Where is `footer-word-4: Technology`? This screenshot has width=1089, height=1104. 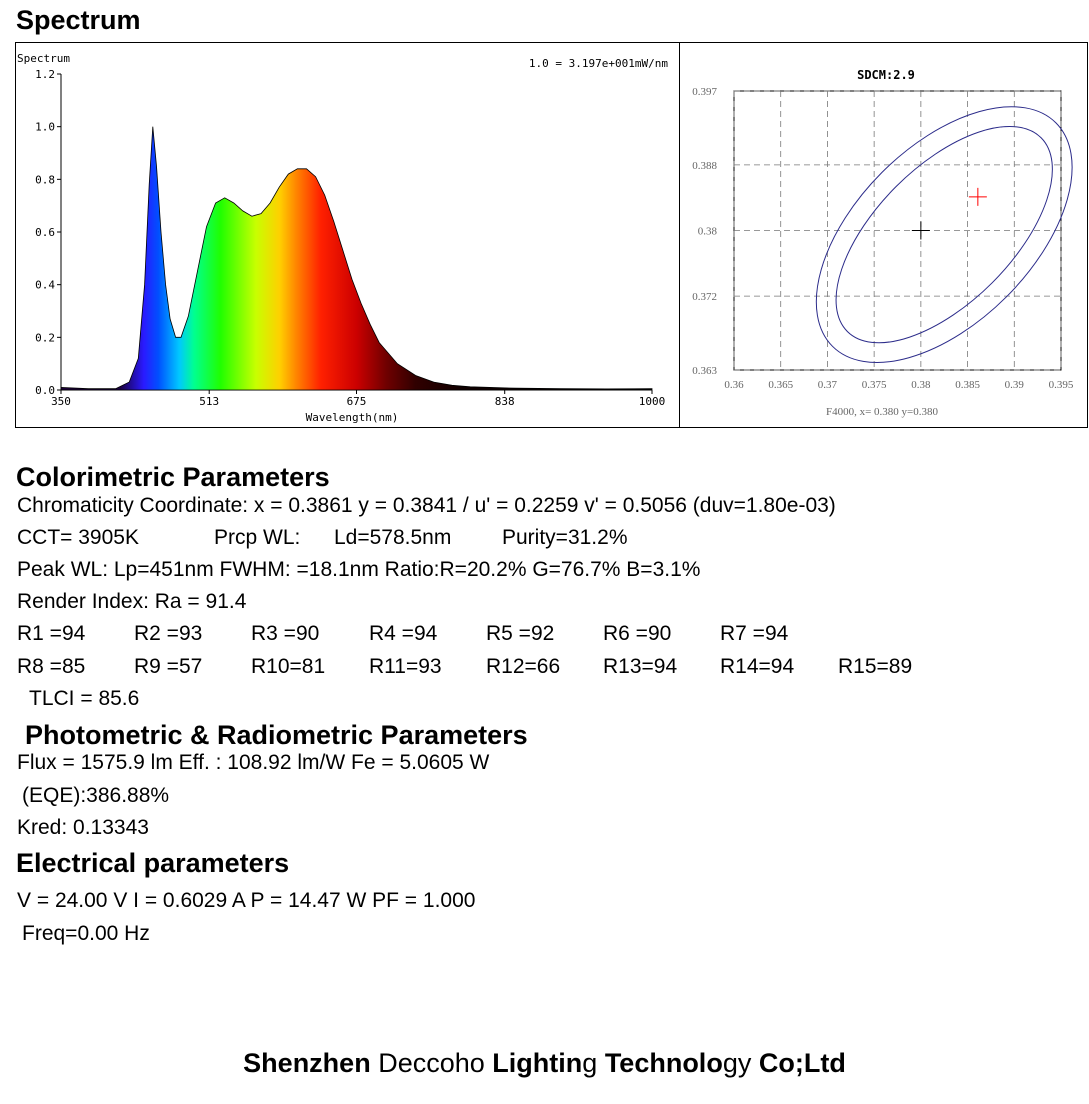
footer-word-4: Technology is located at coordinates (678, 1063).